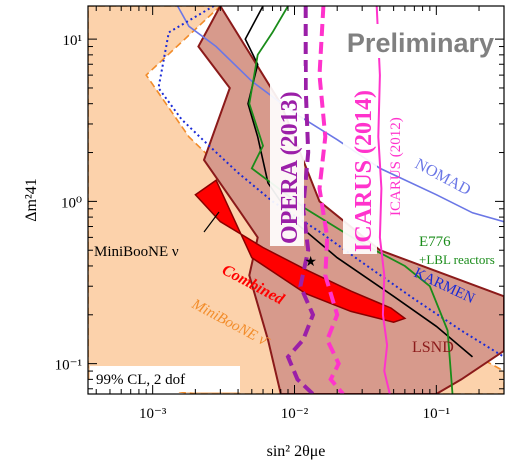 The width and height of the screenshot is (532, 472). I want to click on cl-note-backdrop, so click(165, 379).